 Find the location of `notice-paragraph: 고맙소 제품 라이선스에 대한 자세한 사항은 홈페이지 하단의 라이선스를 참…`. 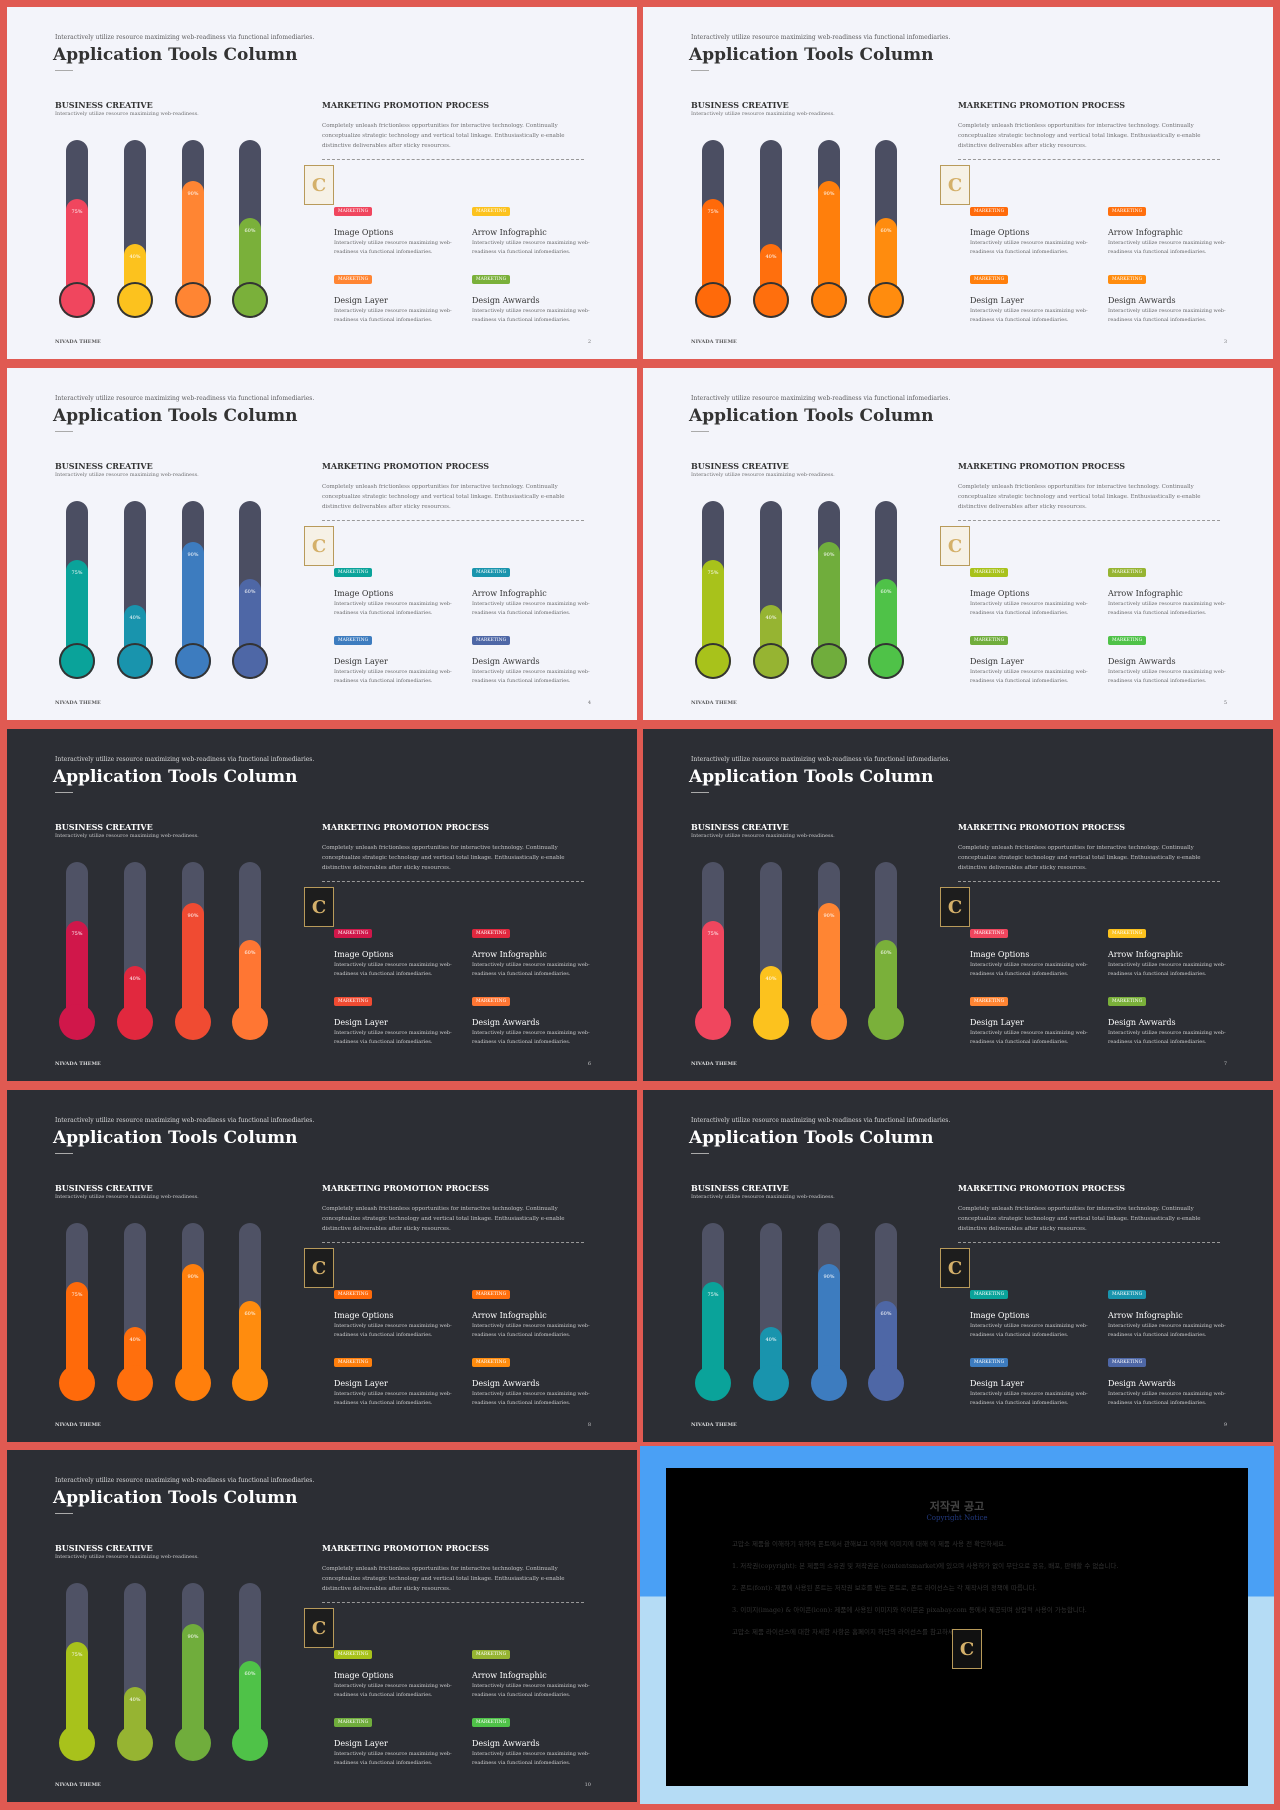

notice-paragraph: 고맙소 제품 라이선스에 대한 자세한 사항은 홈페이지 하단의 라이선스를 참… is located at coordinates (847, 1632).